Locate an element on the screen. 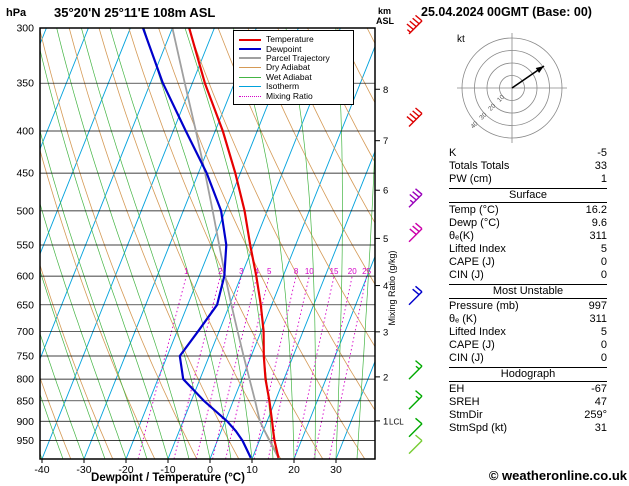  legend-item: Wet Adiabat is located at coordinates (294, 76).